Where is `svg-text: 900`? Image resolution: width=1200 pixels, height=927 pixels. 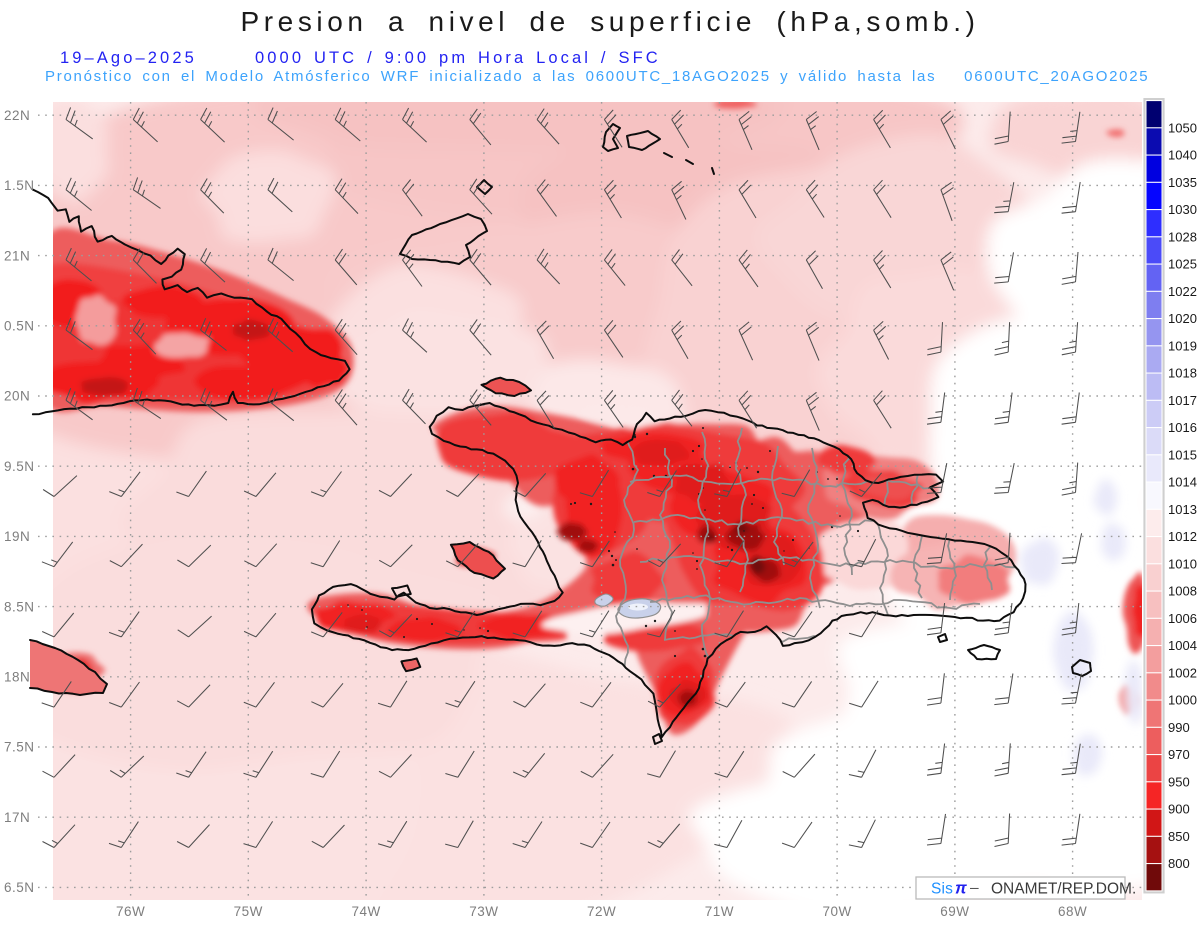
svg-text: 900 is located at coordinates (1179, 809).